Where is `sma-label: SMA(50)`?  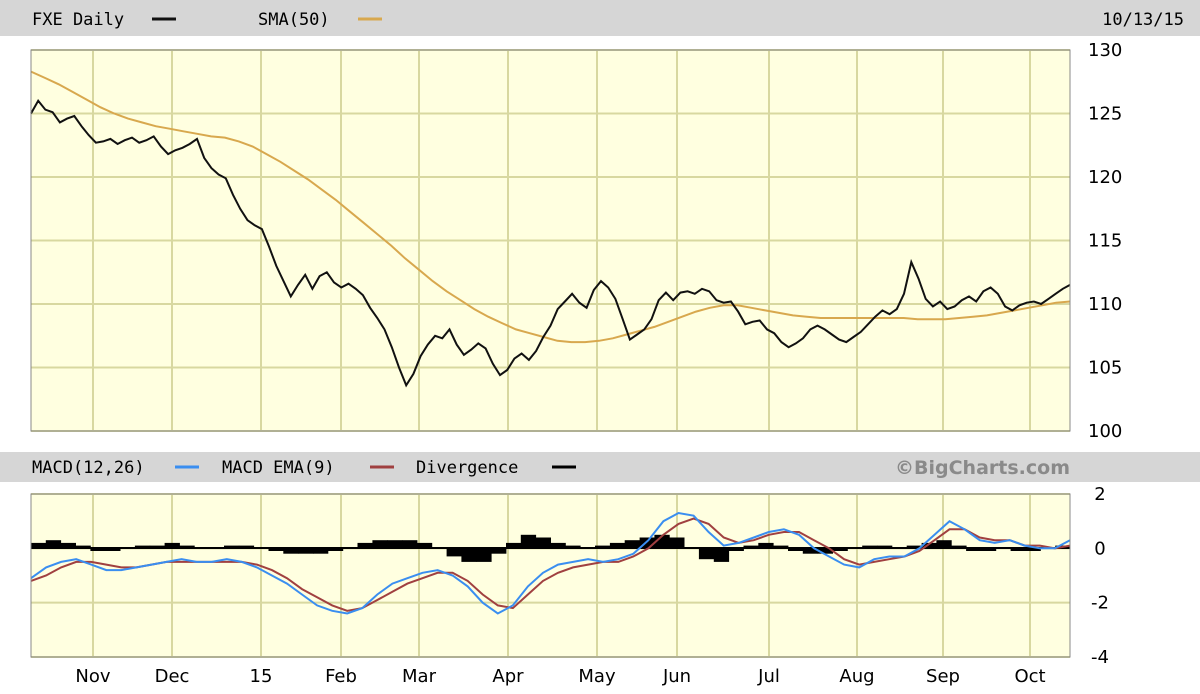
sma-label: SMA(50) is located at coordinates (294, 20).